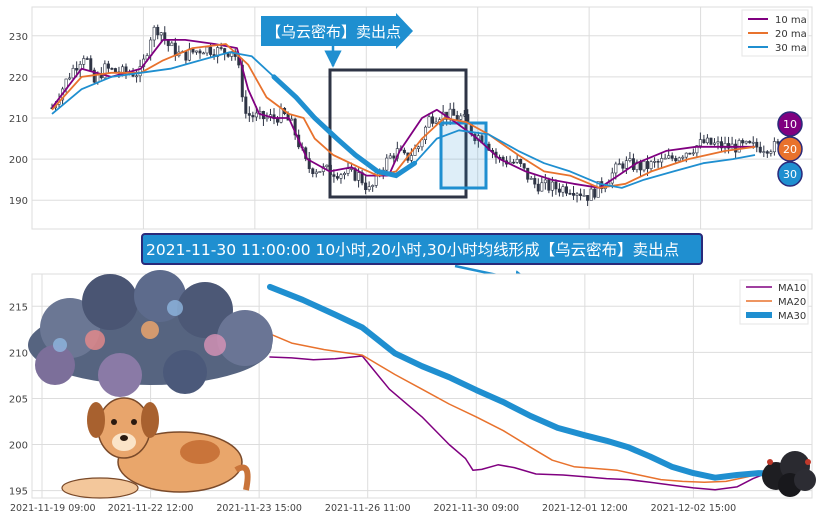 This screenshot has width=819, height=520. I want to click on top-legend: 10 ma 20 ma 30 ma, so click(775, 33).